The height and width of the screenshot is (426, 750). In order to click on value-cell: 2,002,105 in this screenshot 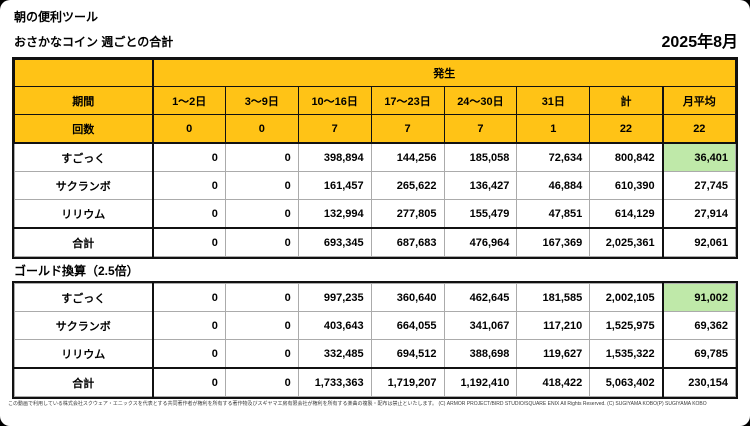, I will do `click(626, 297)`.